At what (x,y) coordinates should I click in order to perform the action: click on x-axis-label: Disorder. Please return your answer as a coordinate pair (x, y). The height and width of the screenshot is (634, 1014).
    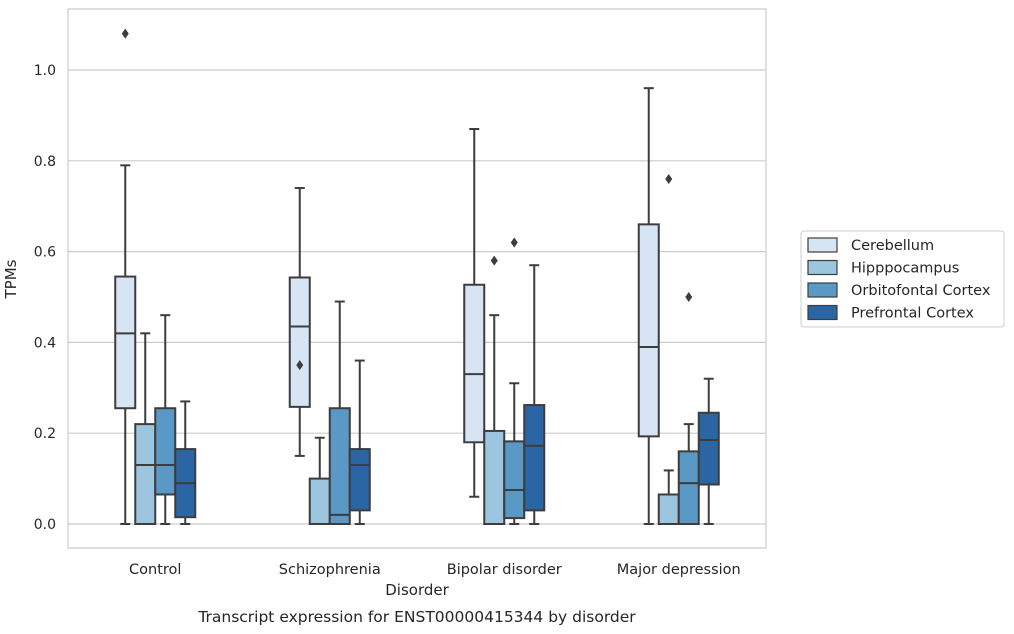
    Looking at the image, I should click on (417, 590).